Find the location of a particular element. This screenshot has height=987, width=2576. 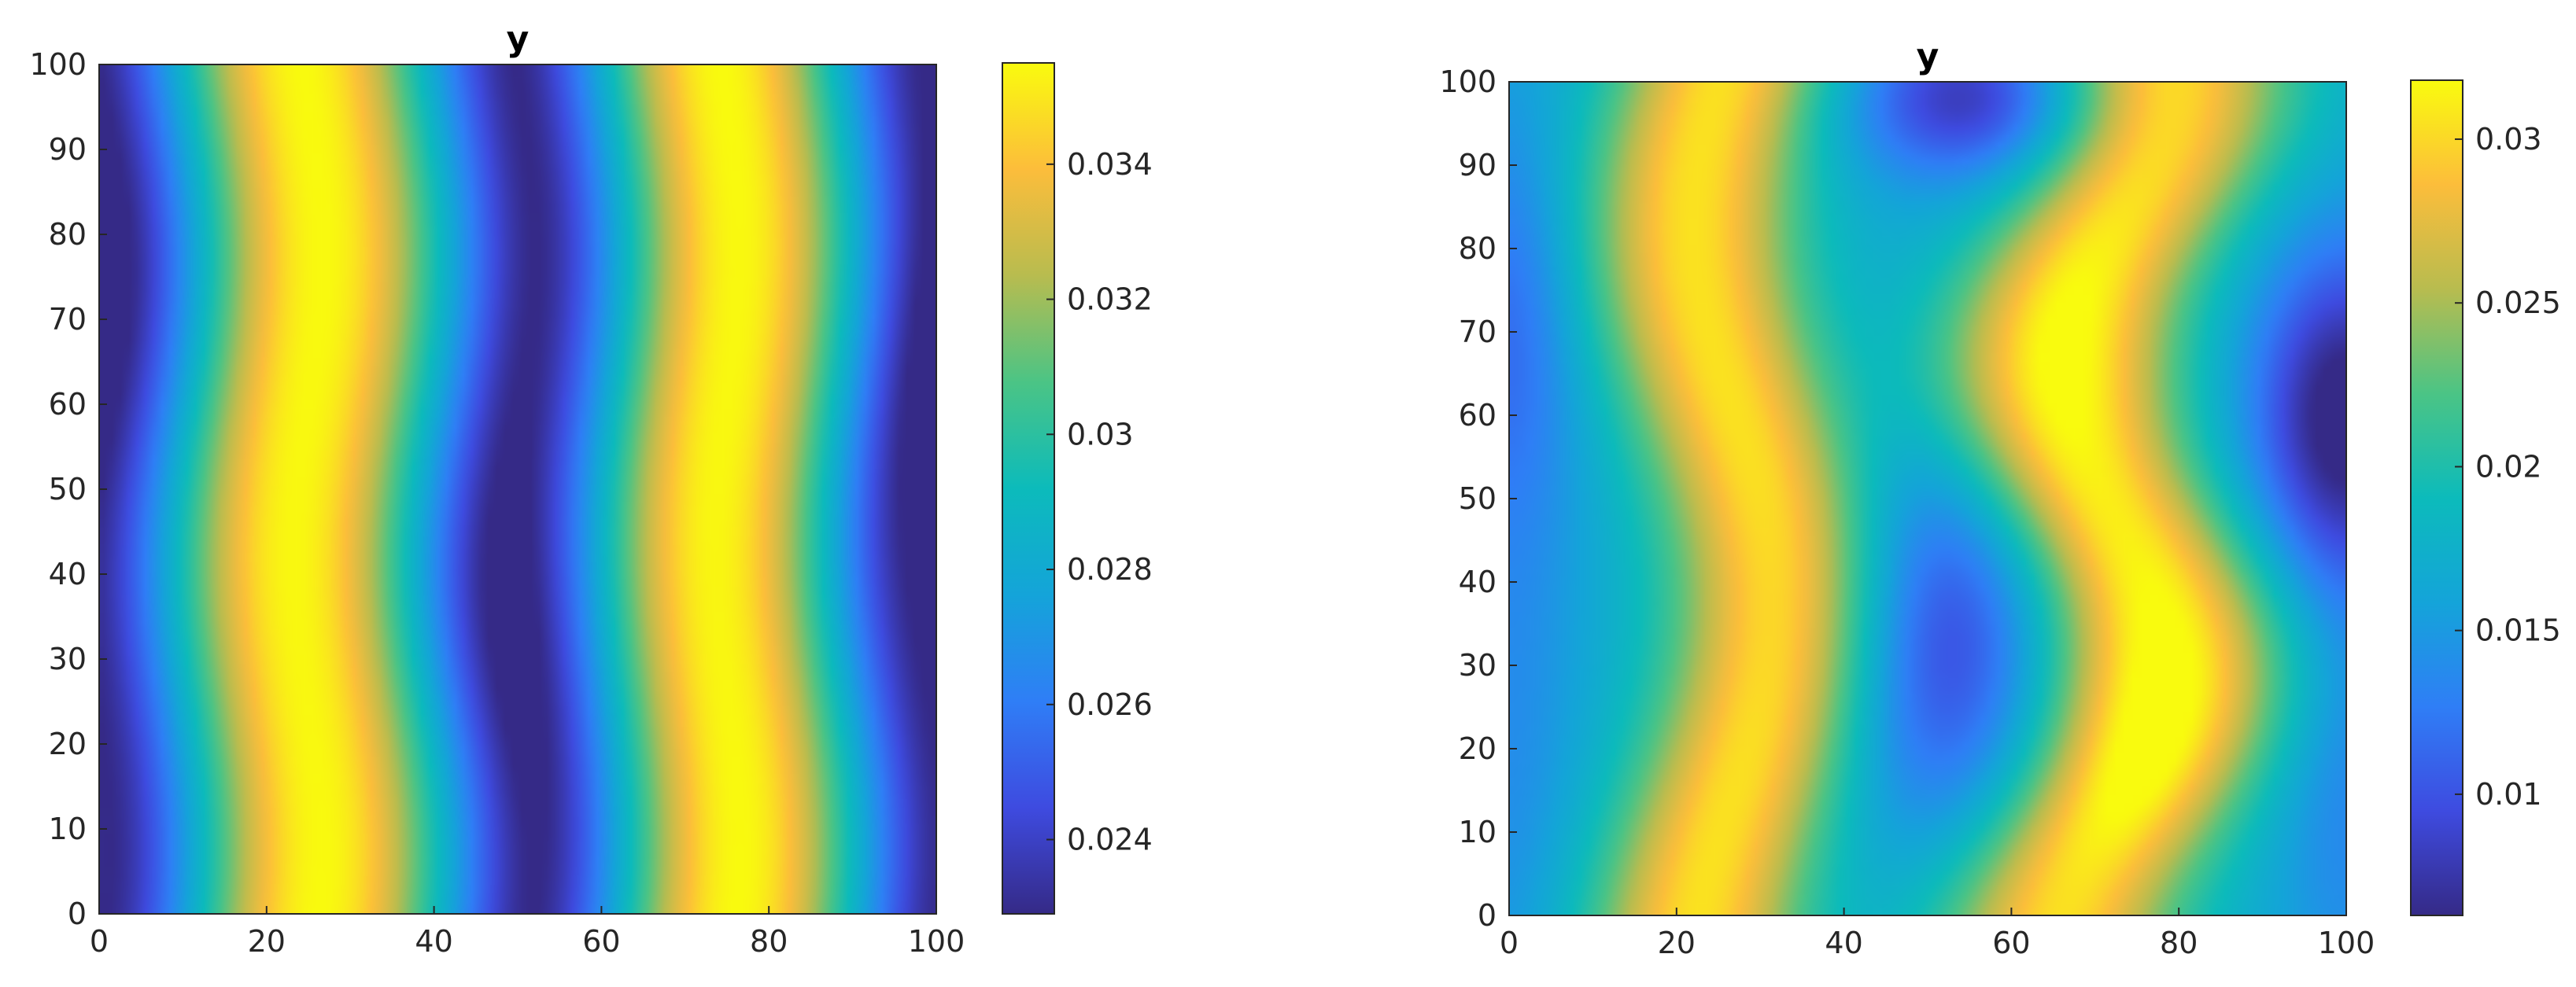

left-colorbar is located at coordinates (1028, 488).